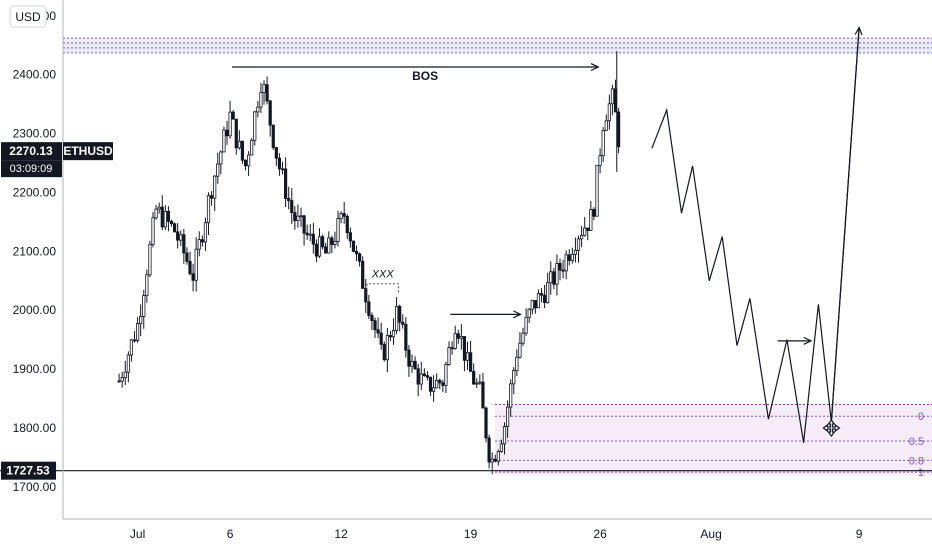 The image size is (932, 550). What do you see at coordinates (35, 487) in the screenshot?
I see `y-tick-label: 1700.00` at bounding box center [35, 487].